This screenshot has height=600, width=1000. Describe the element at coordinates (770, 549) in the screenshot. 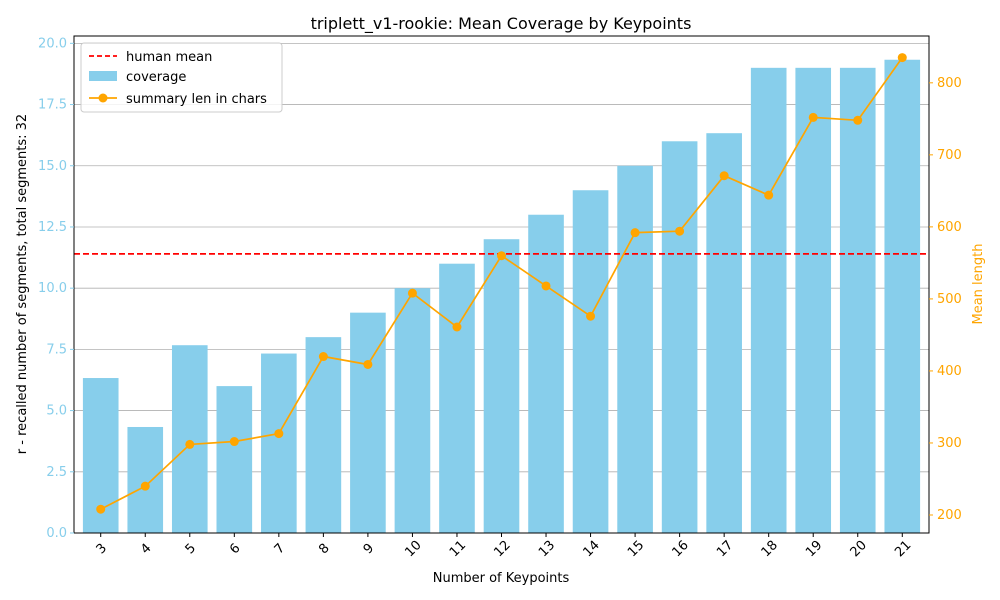

I see `x-tick-label-18: 18` at that location.